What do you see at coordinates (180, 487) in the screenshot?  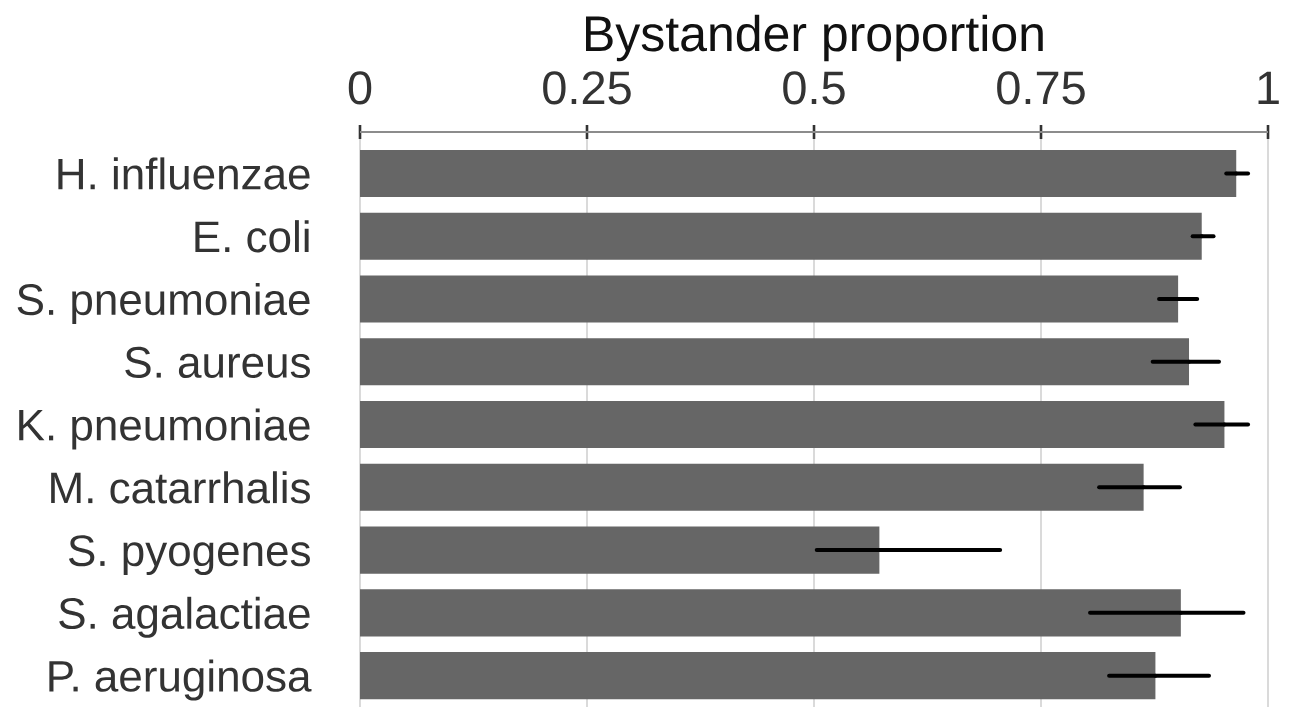 I see `y-tick-label: M. catarrhalis` at bounding box center [180, 487].